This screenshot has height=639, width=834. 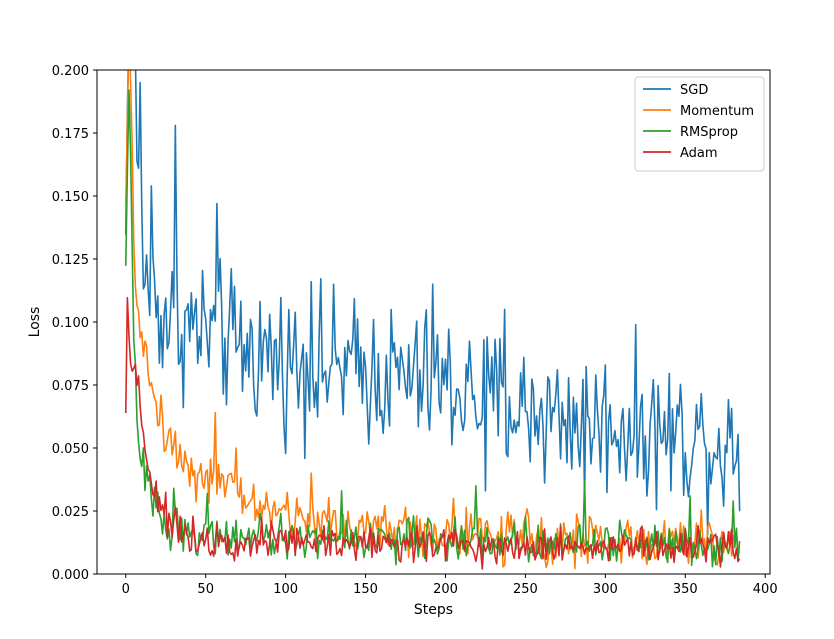 I want to click on x-tick-label: 0, so click(x=126, y=589).